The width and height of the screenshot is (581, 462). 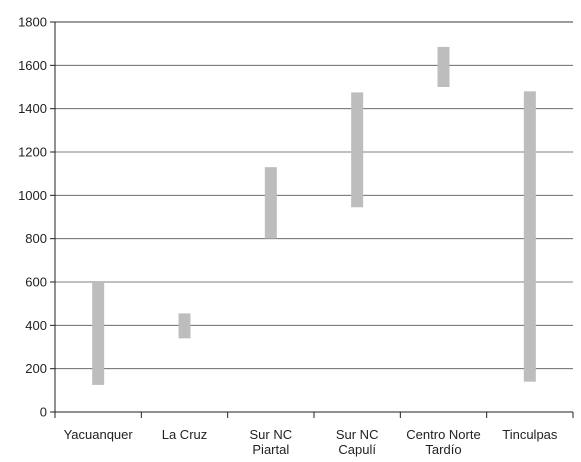 I want to click on y-tick-label: 400, so click(x=36, y=325).